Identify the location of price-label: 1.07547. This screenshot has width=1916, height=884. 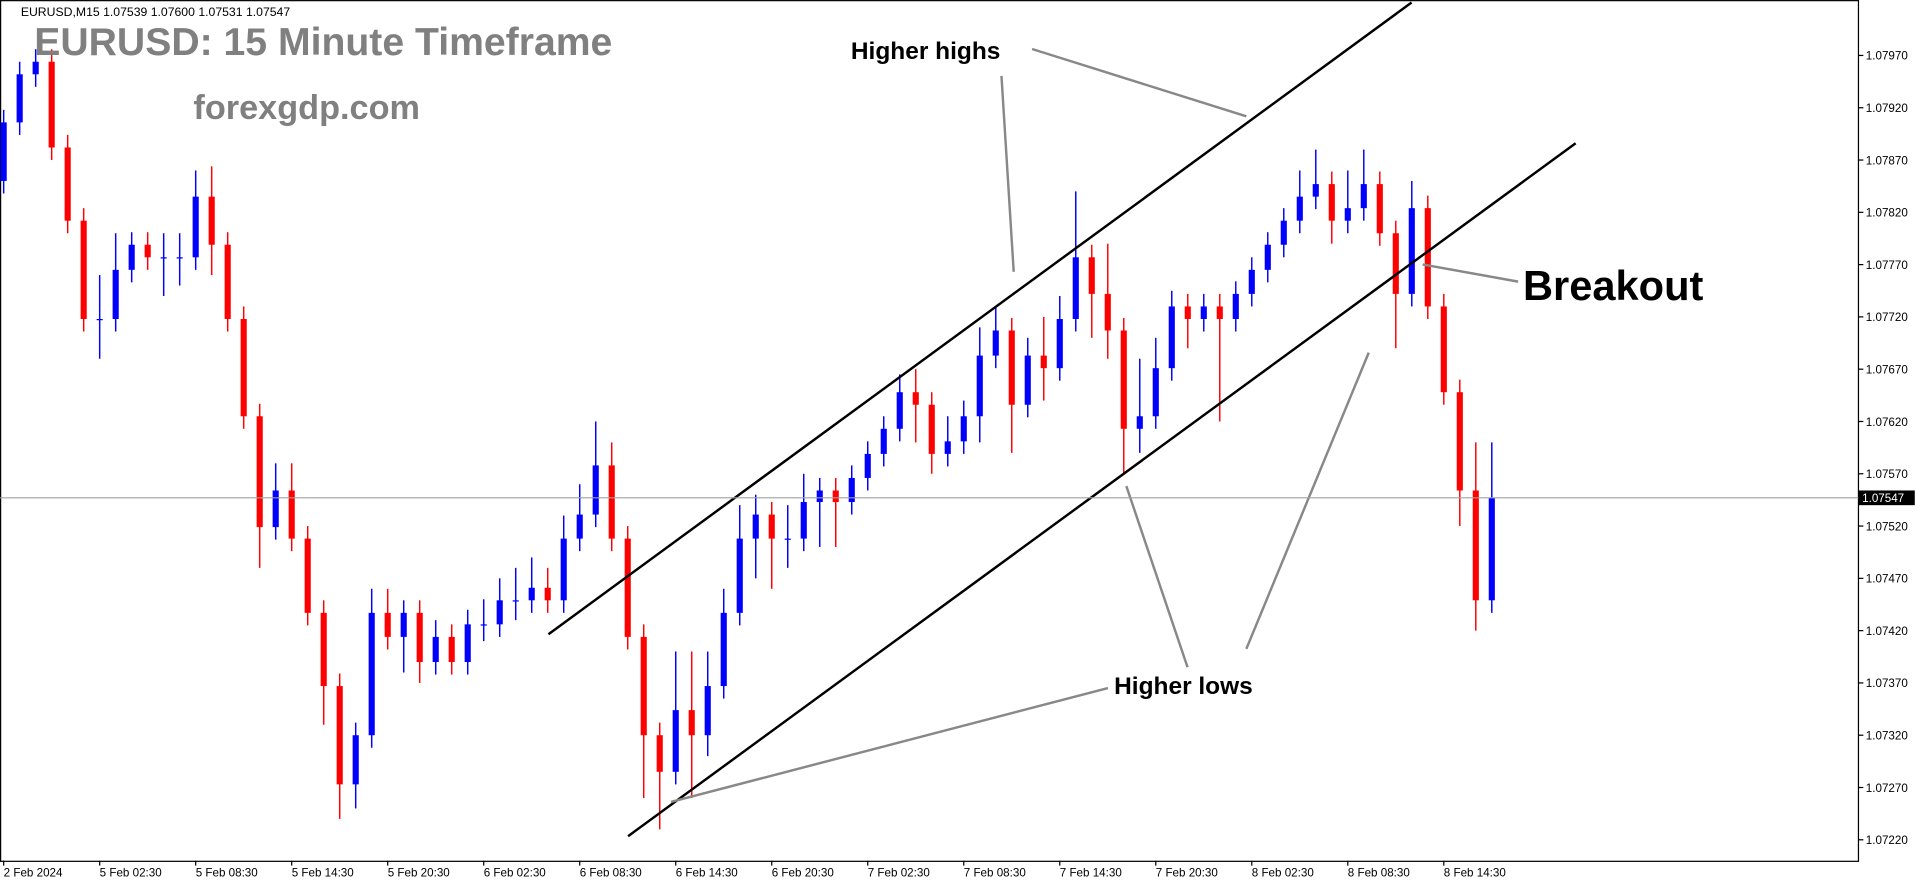
(1883, 498).